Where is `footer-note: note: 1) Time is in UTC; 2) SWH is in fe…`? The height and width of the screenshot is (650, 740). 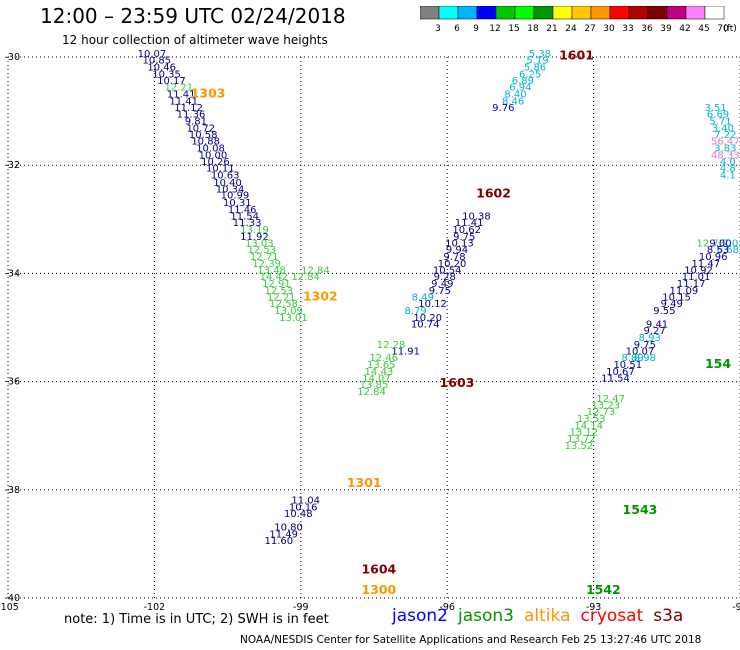
footer-note: note: 1) Time is in UTC; 2) SWH is in fe… is located at coordinates (196, 619).